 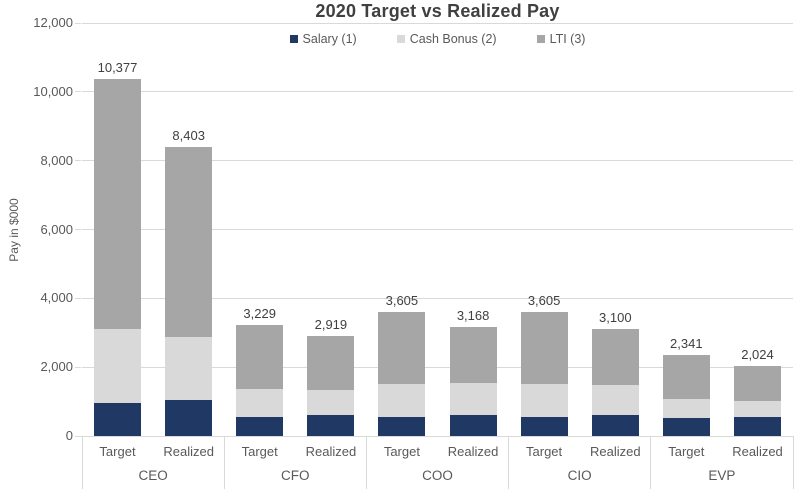 What do you see at coordinates (686, 426) in the screenshot?
I see `bar-segment-salary-evp-target` at bounding box center [686, 426].